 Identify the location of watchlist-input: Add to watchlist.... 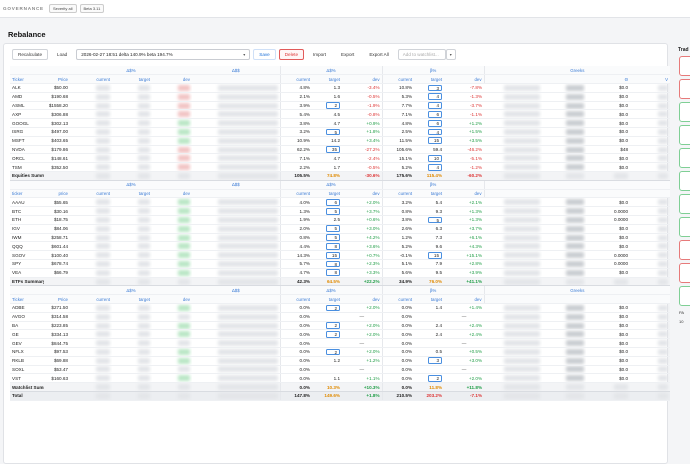
(421, 54).